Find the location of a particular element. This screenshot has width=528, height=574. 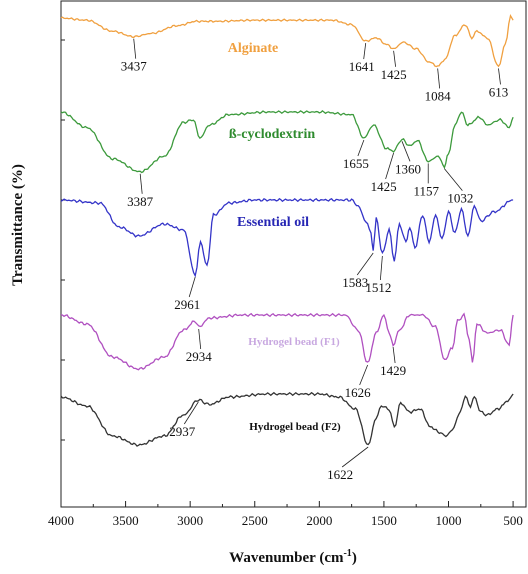

x-tick-label: 500 is located at coordinates (513, 520).